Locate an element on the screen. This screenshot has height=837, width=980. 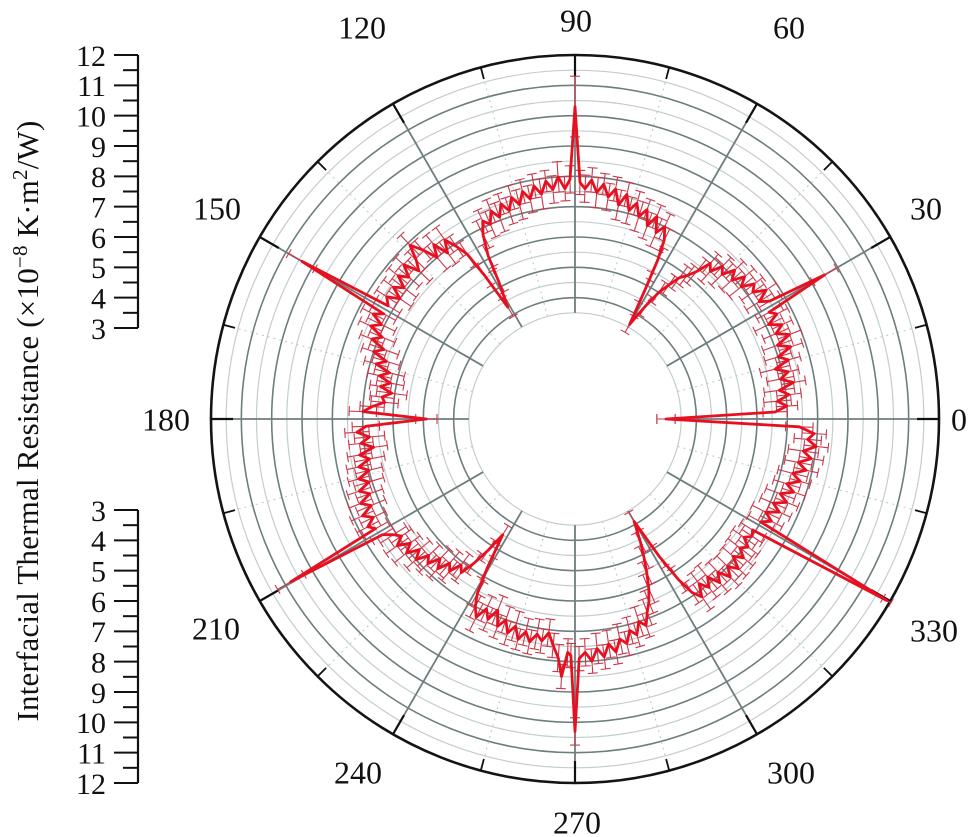
radial-tick-label: 5 is located at coordinates (98, 268).